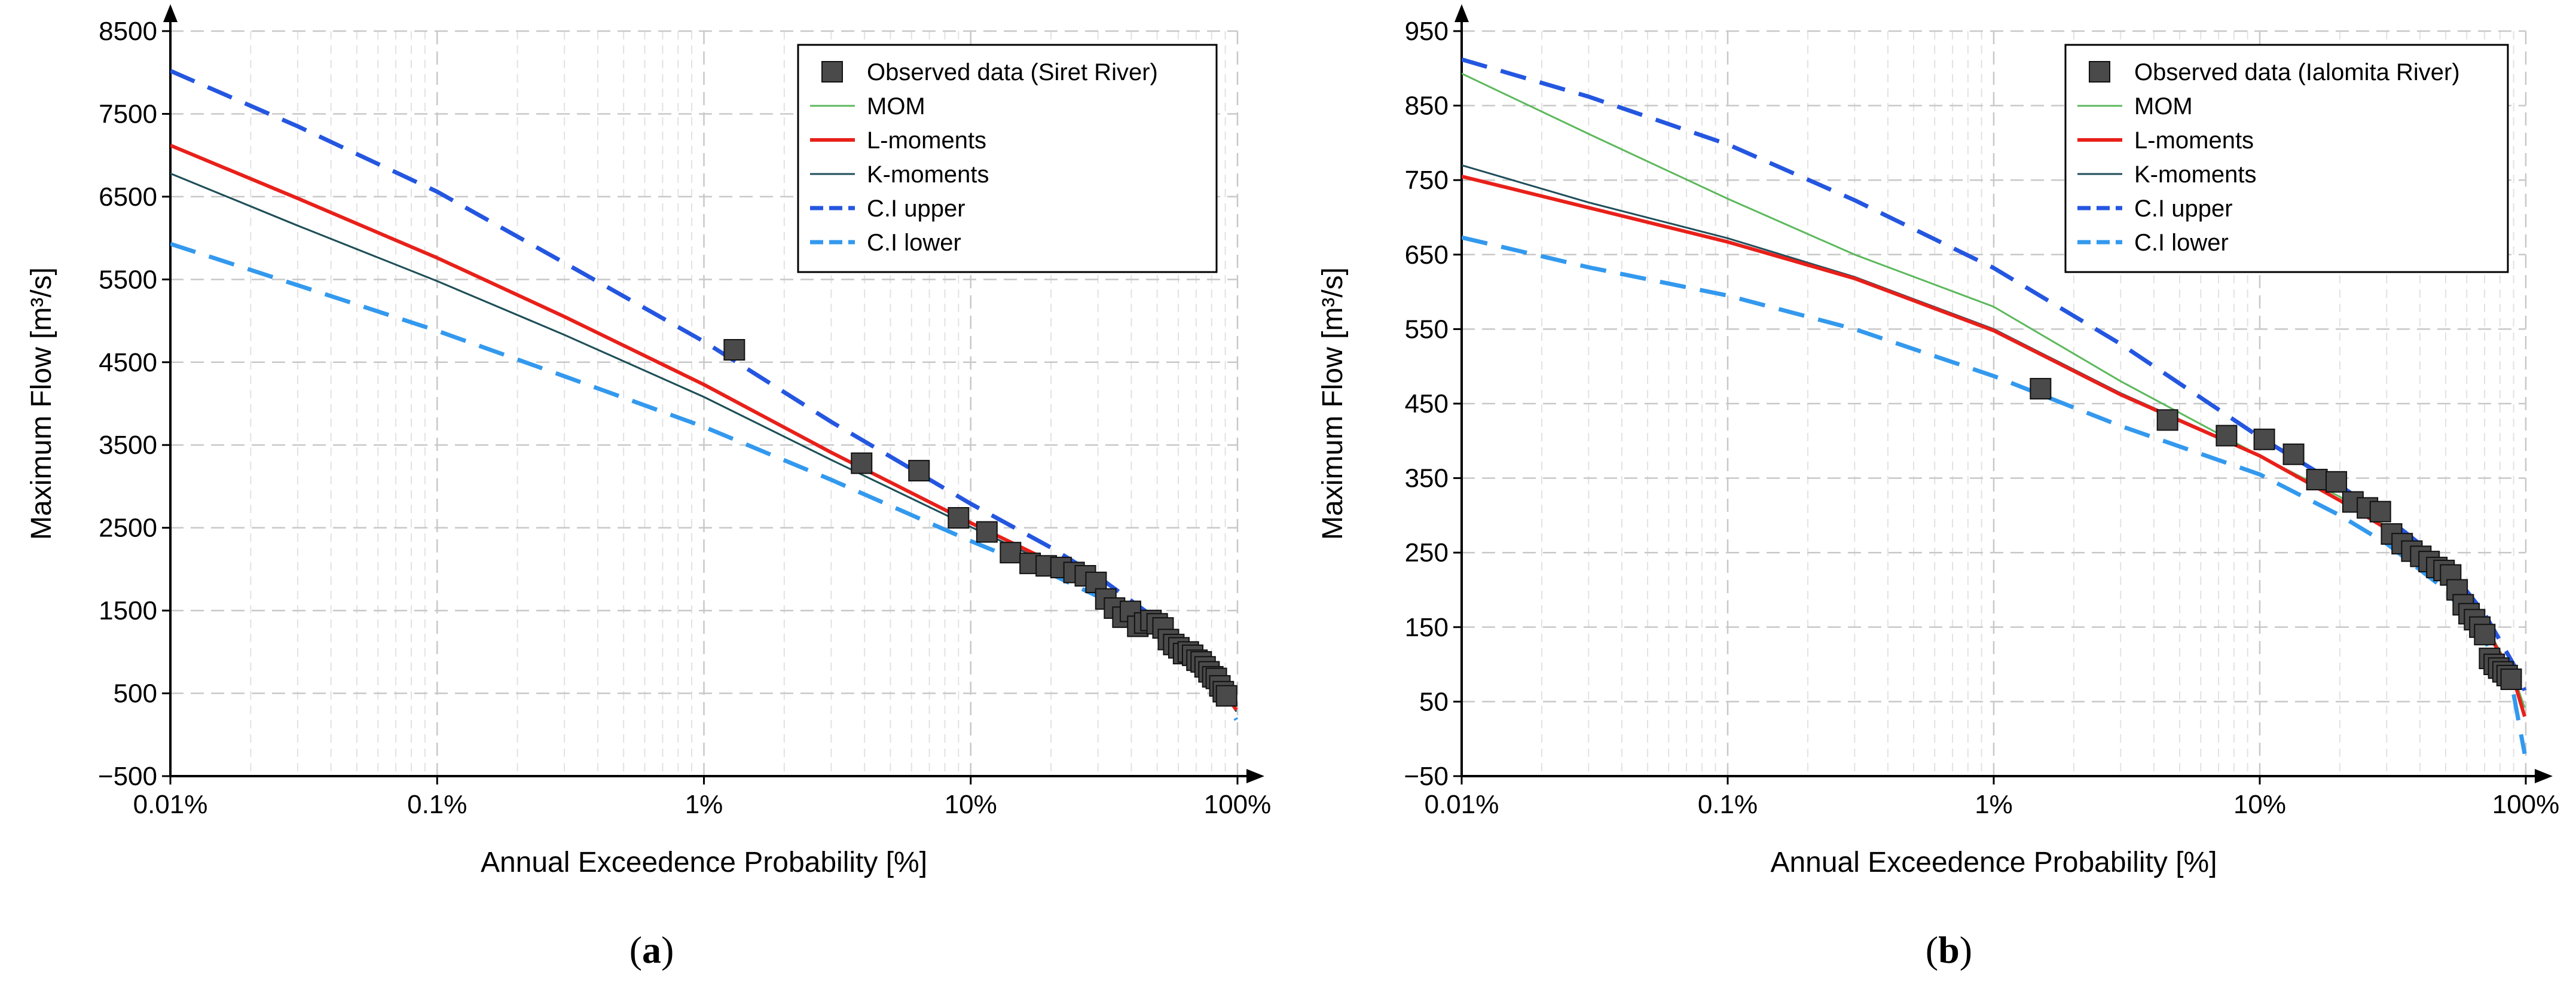 Image resolution: width=2576 pixels, height=986 pixels. What do you see at coordinates (128, 114) in the screenshot?
I see `y-tick-label: 7500` at bounding box center [128, 114].